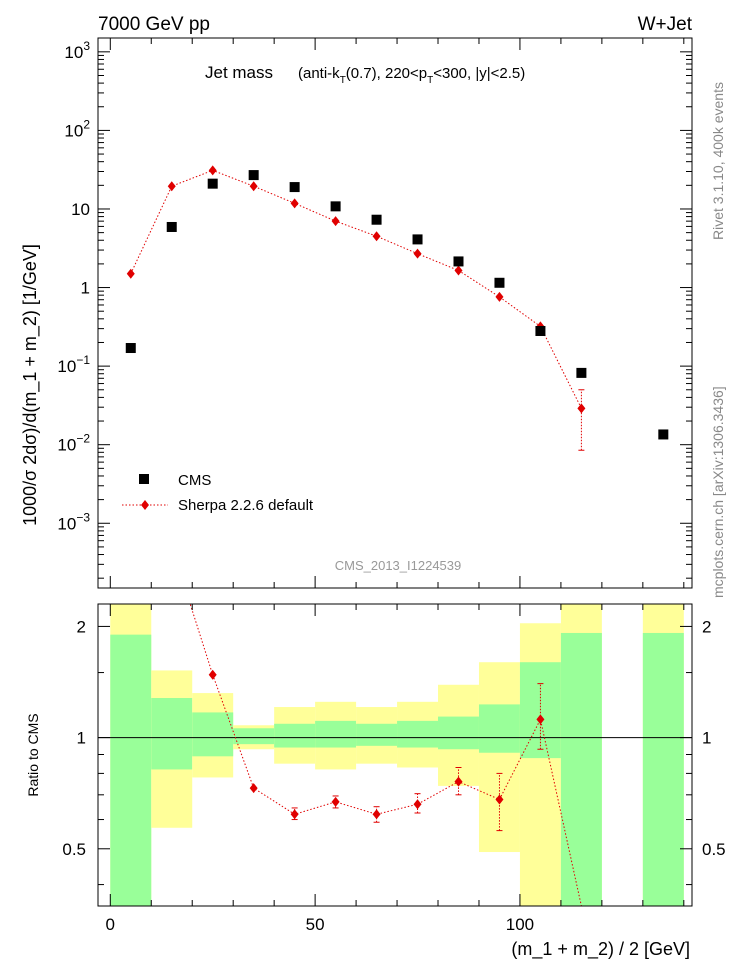 Image resolution: width=746 pixels, height=977 pixels. What do you see at coordinates (77, 128) in the screenshot?
I see `y-tick-label: 10²` at bounding box center [77, 128].